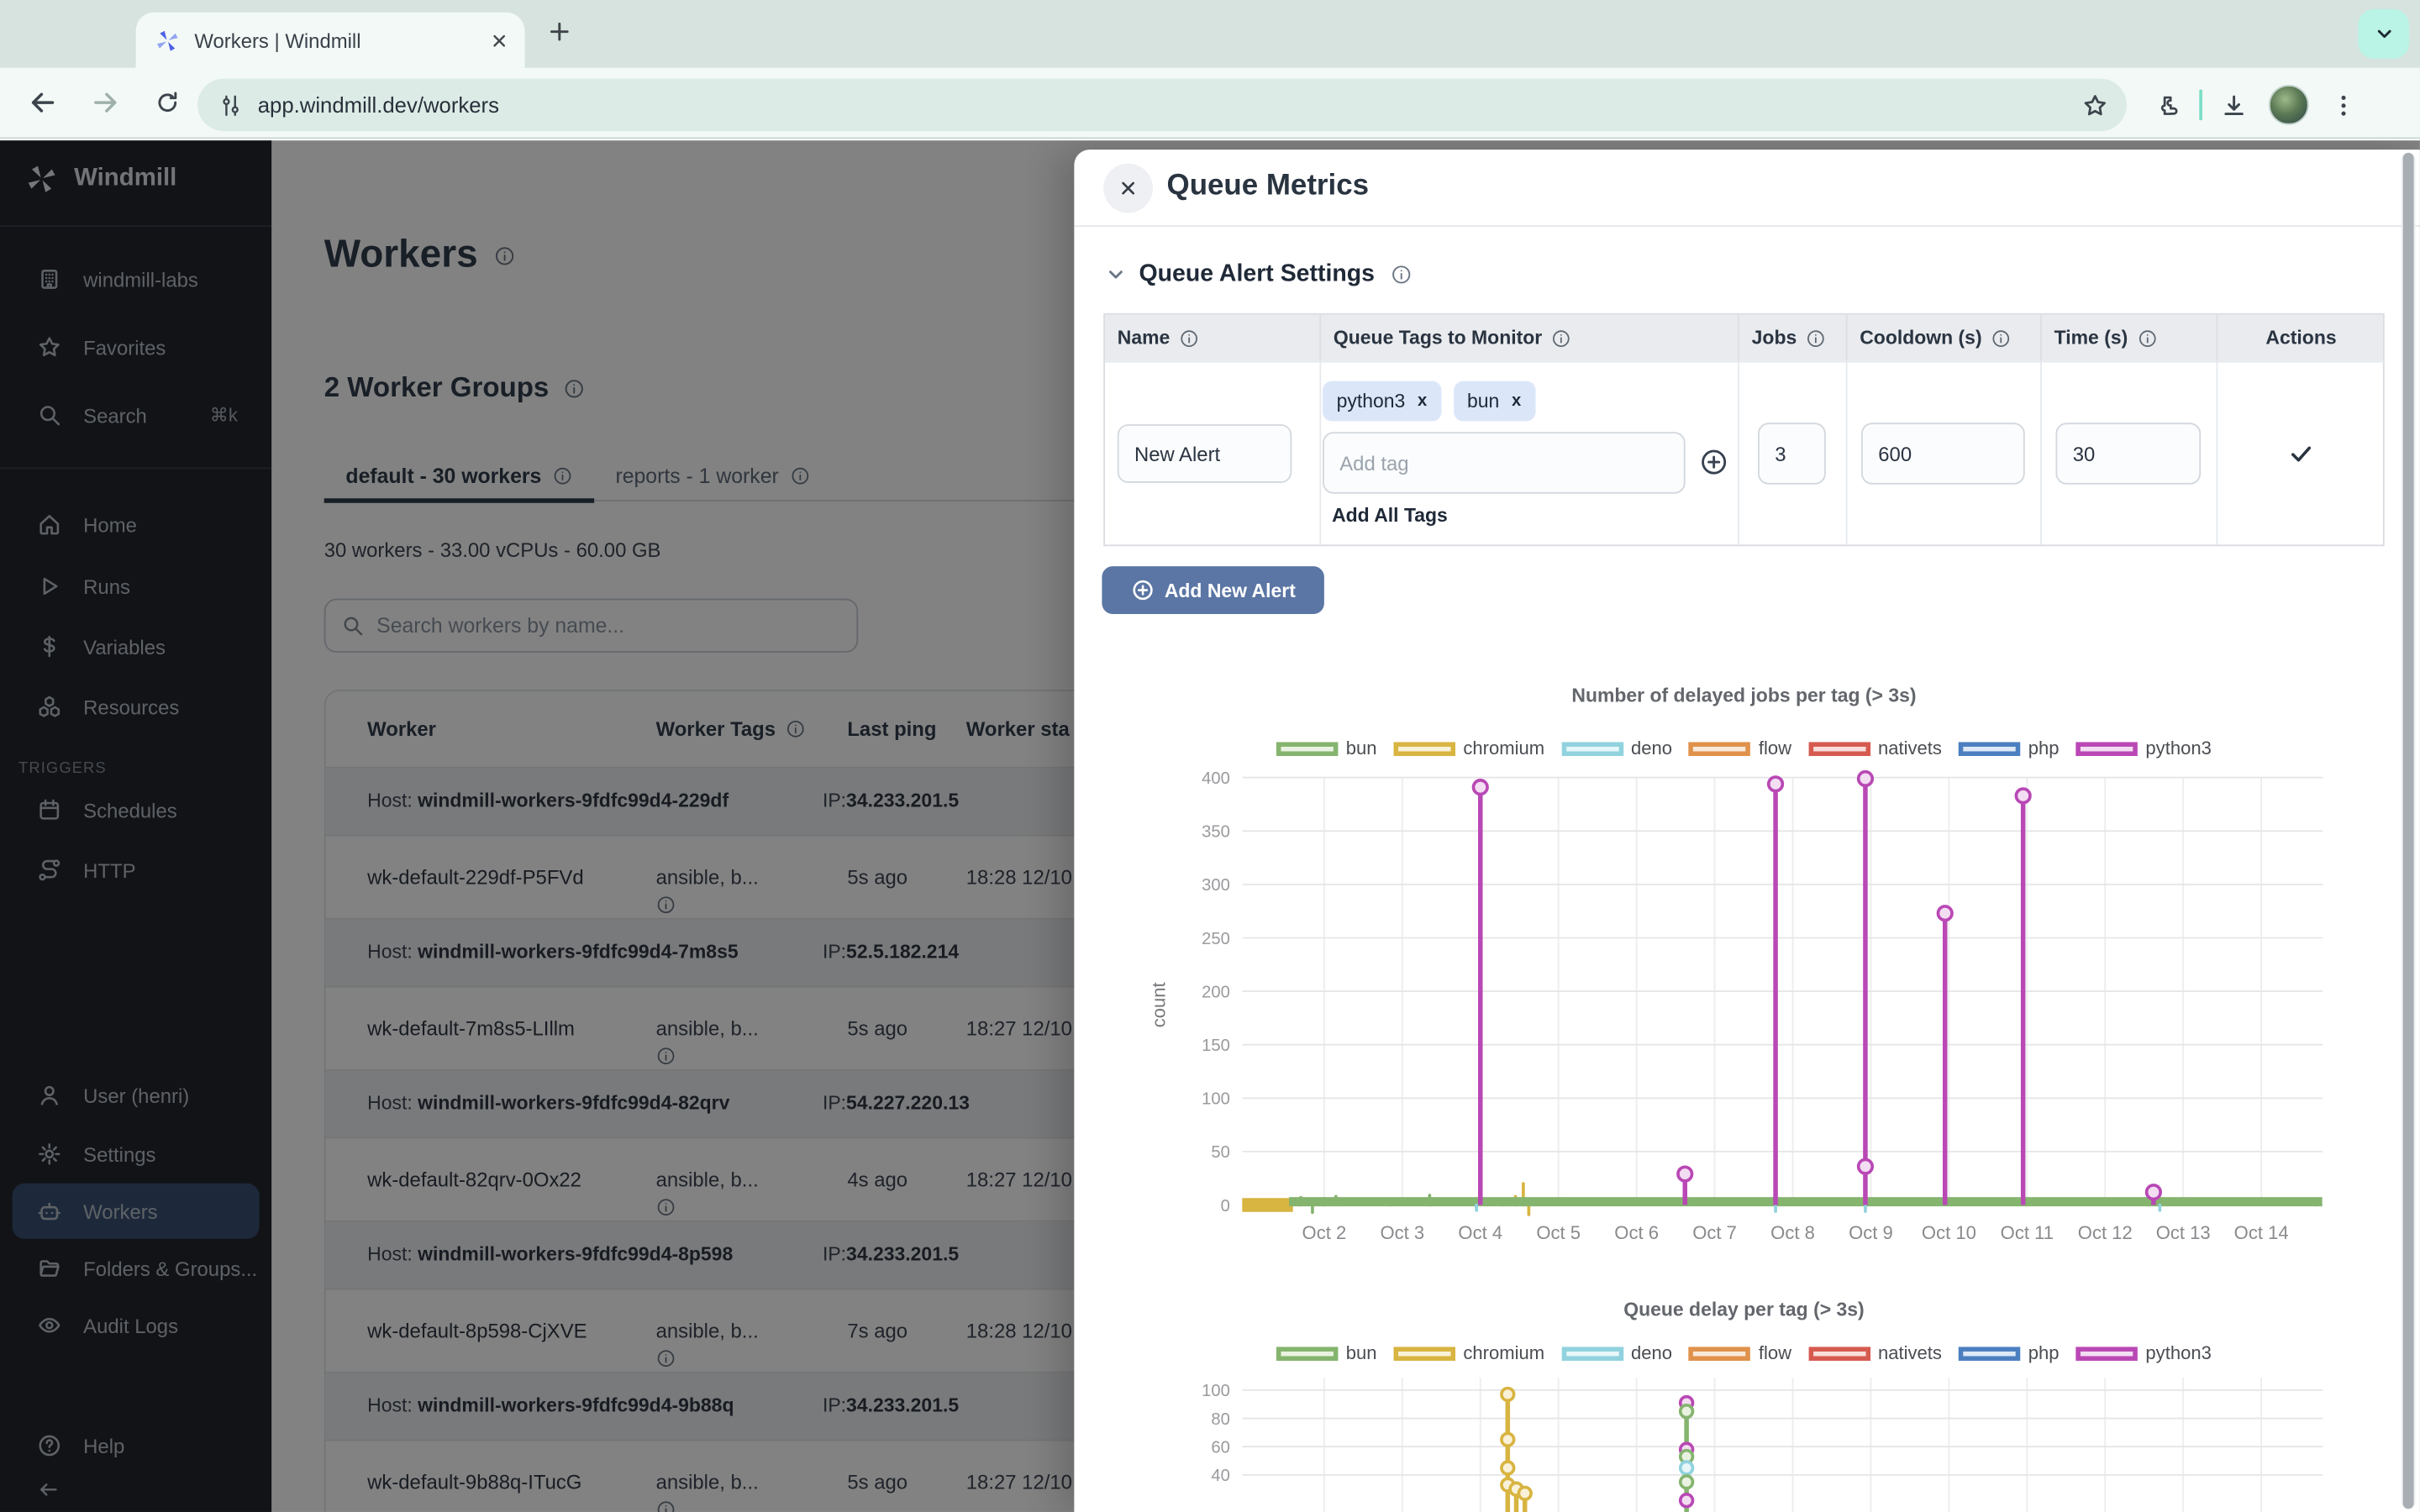 The height and width of the screenshot is (1512, 2420). I want to click on cooldown-input: 600, so click(1943, 454).